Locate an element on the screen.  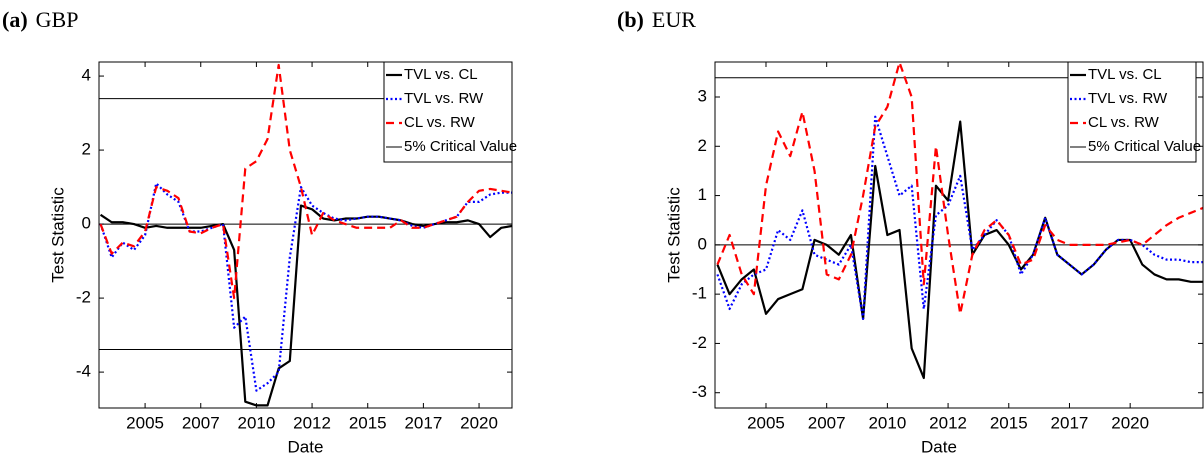
y-tick-label: -3 is located at coordinates (699, 391).